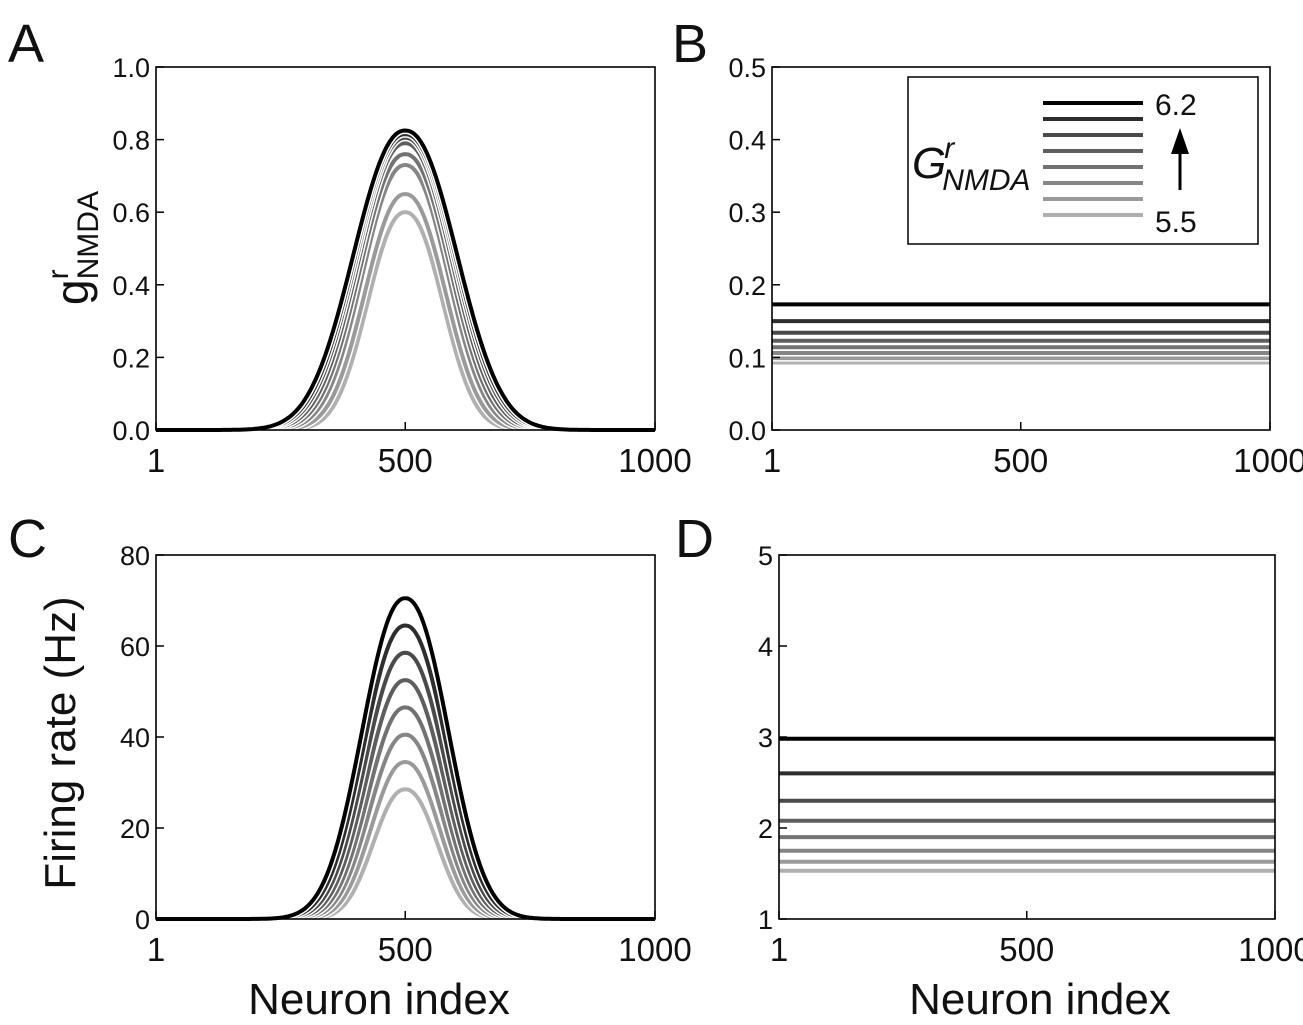  I want to click on legend-bottom-value: 5.5, so click(1176, 222).